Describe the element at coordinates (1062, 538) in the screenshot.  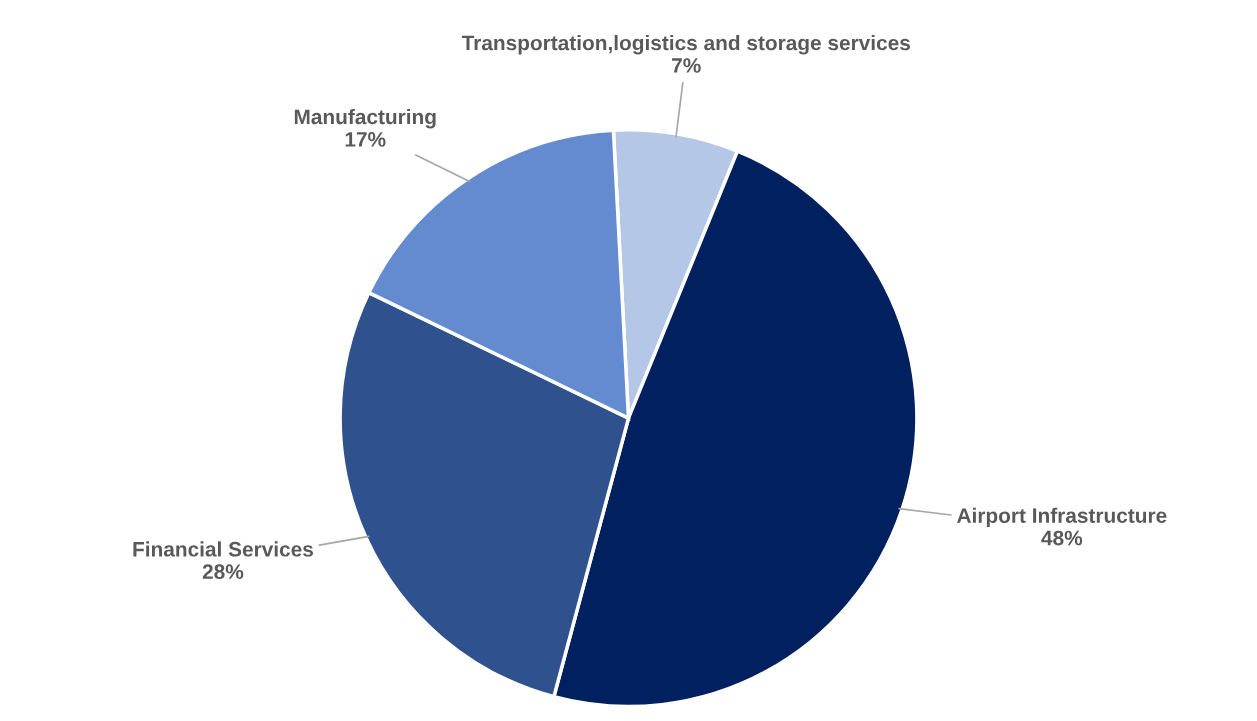
I see `data-label: 48%` at that location.